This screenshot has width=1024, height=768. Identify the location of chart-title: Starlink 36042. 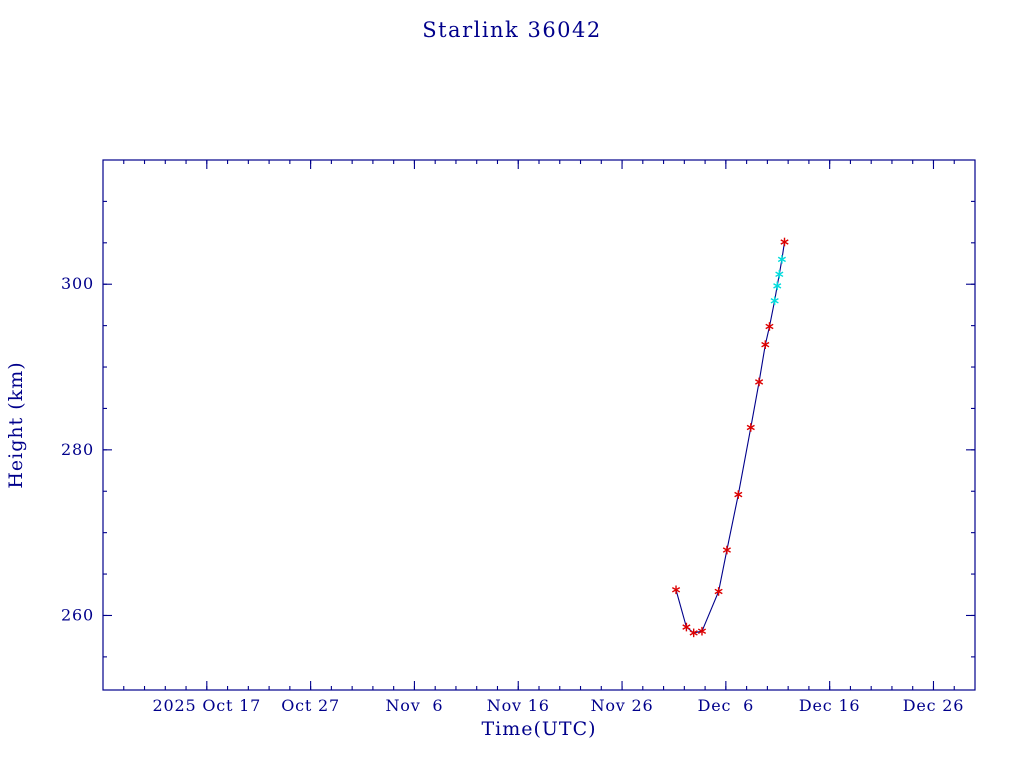
(512, 30).